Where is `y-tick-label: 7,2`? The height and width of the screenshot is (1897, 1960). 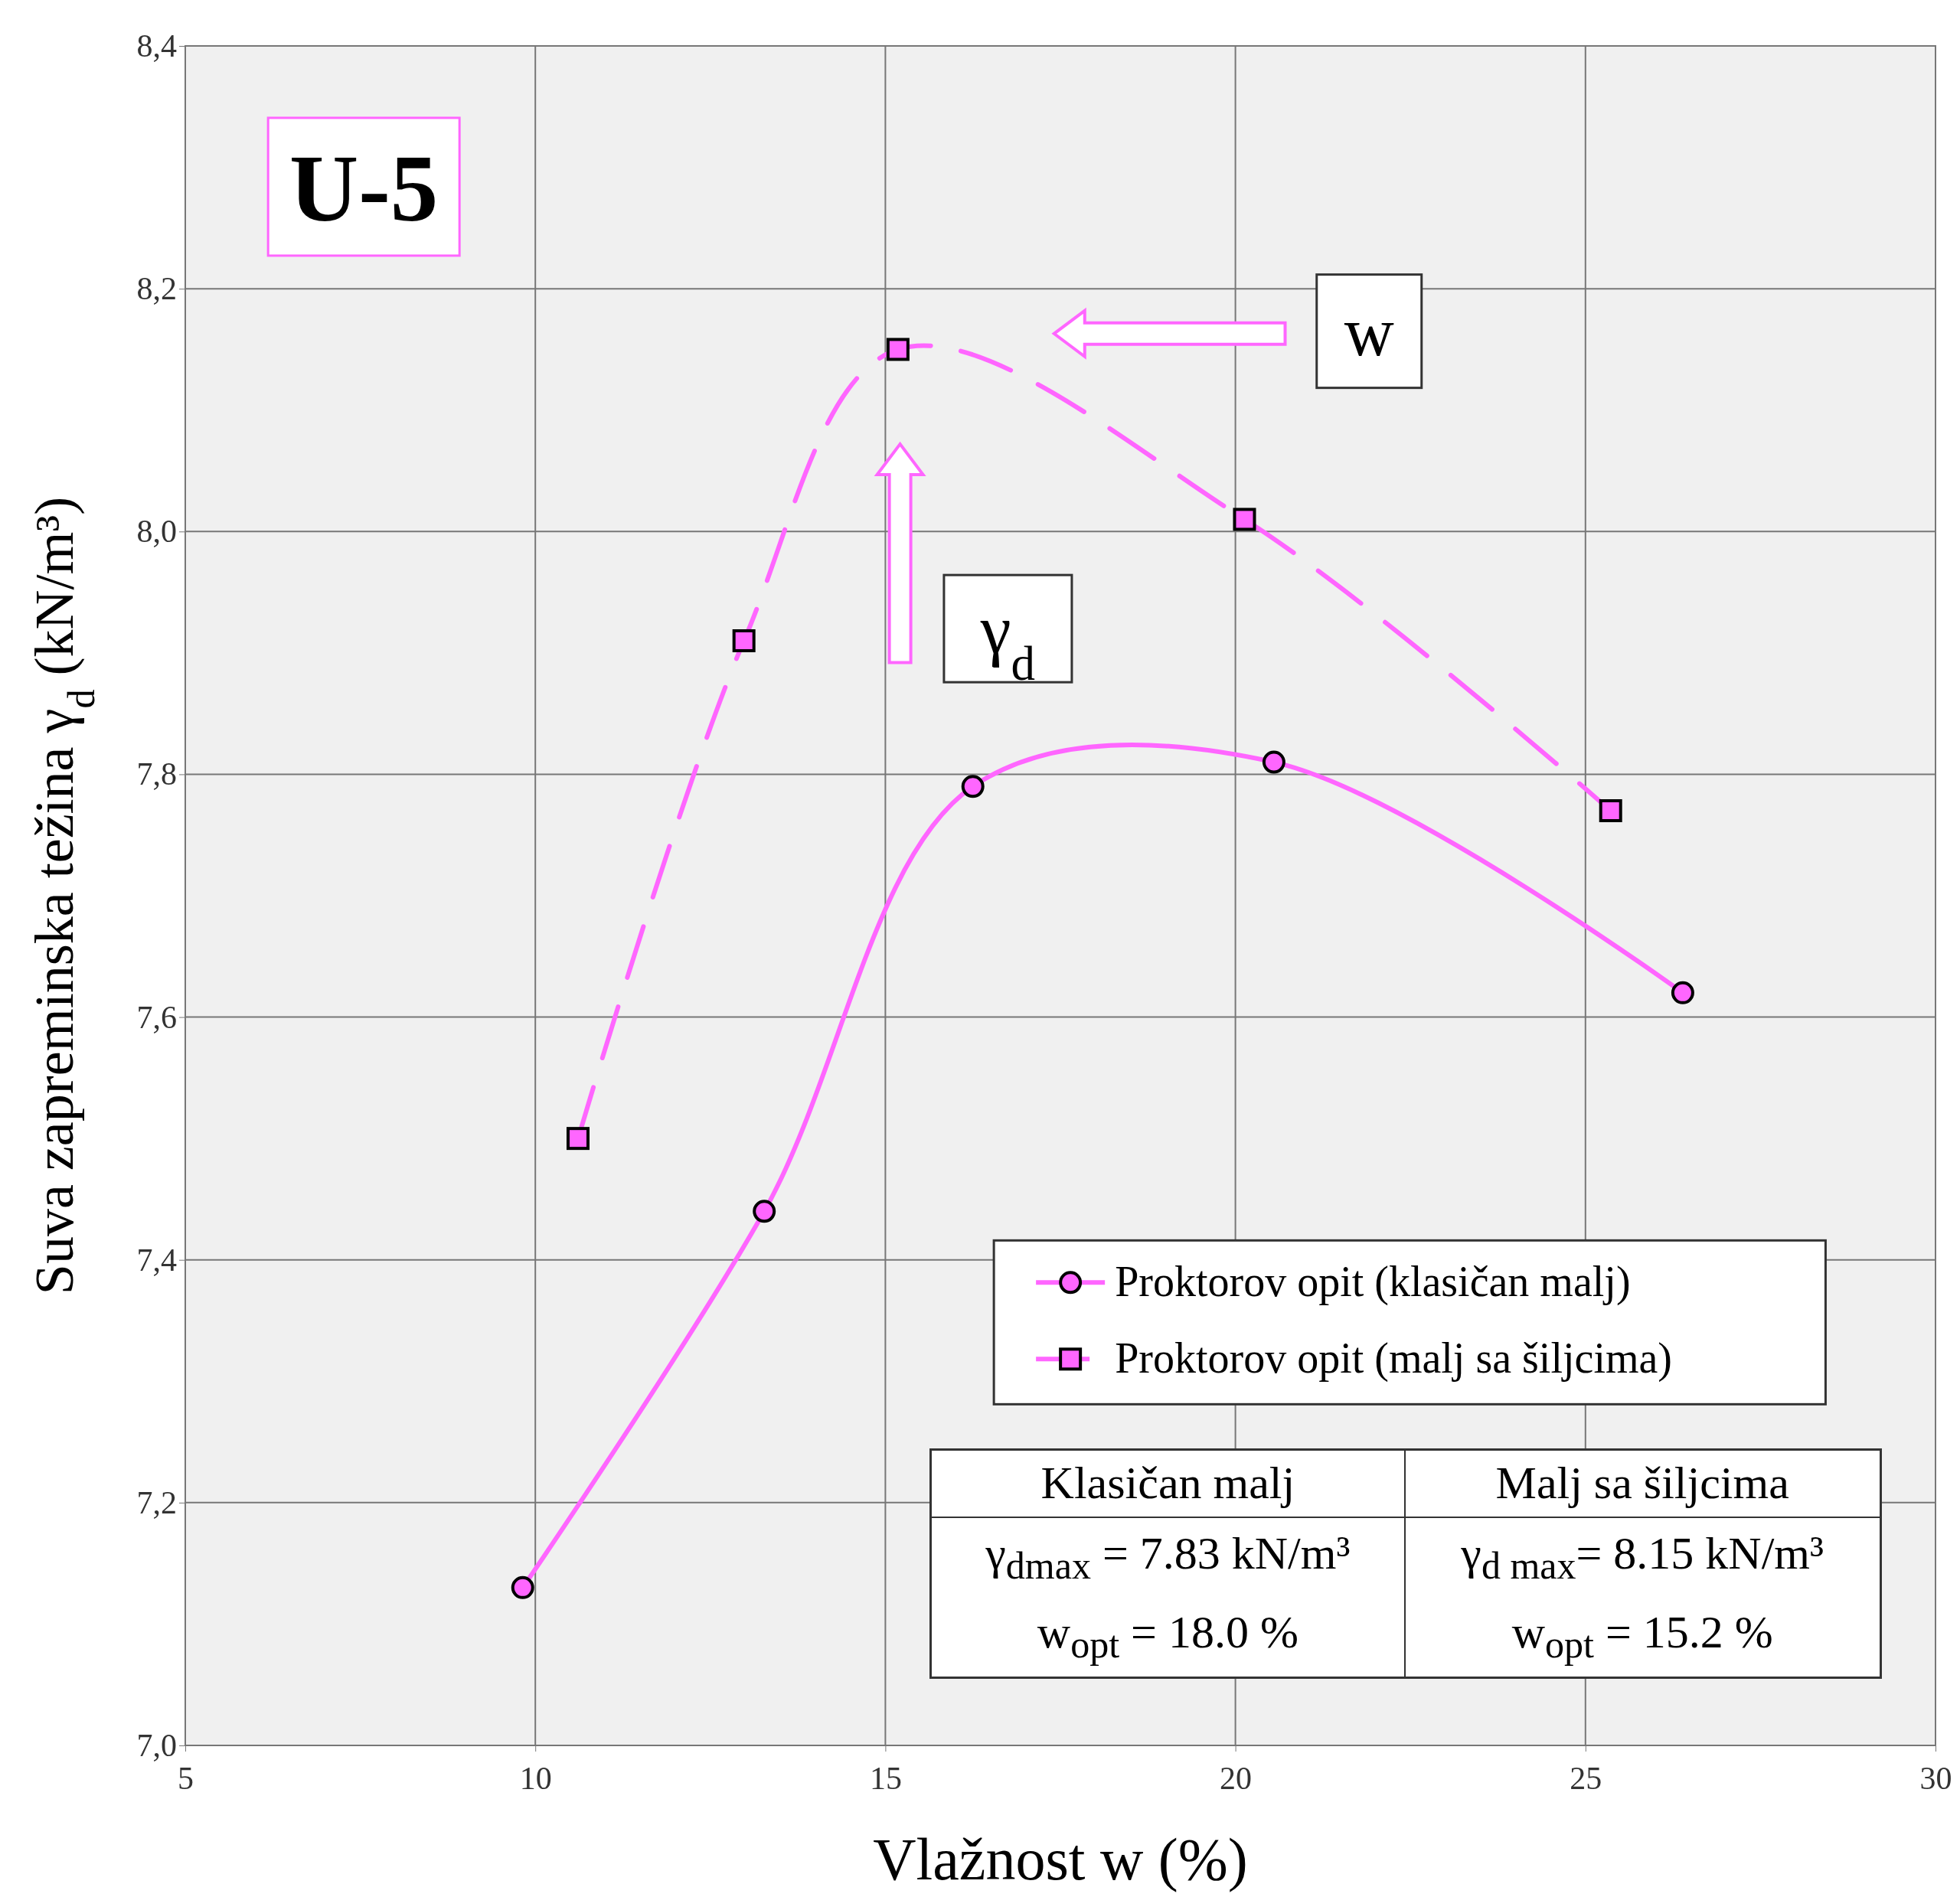 y-tick-label: 7,2 is located at coordinates (156, 1502).